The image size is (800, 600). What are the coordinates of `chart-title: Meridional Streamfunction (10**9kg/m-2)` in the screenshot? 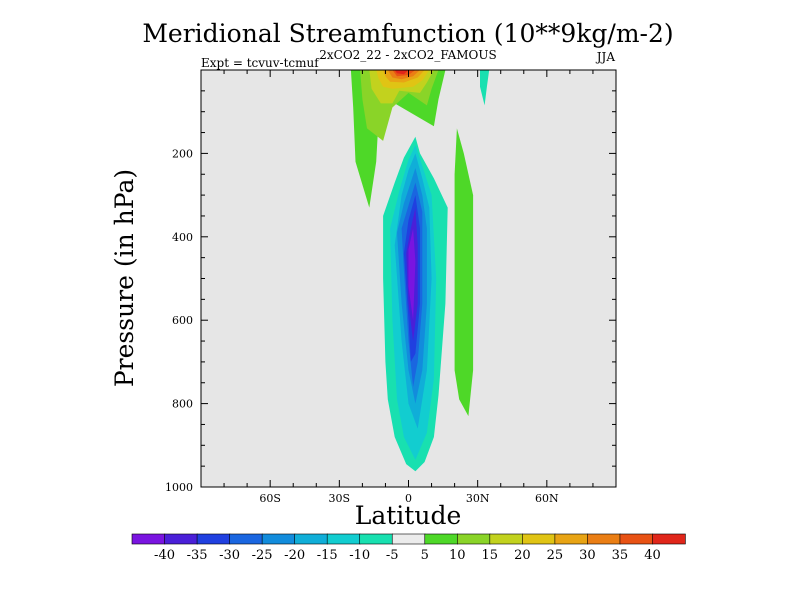 It's located at (407, 33).